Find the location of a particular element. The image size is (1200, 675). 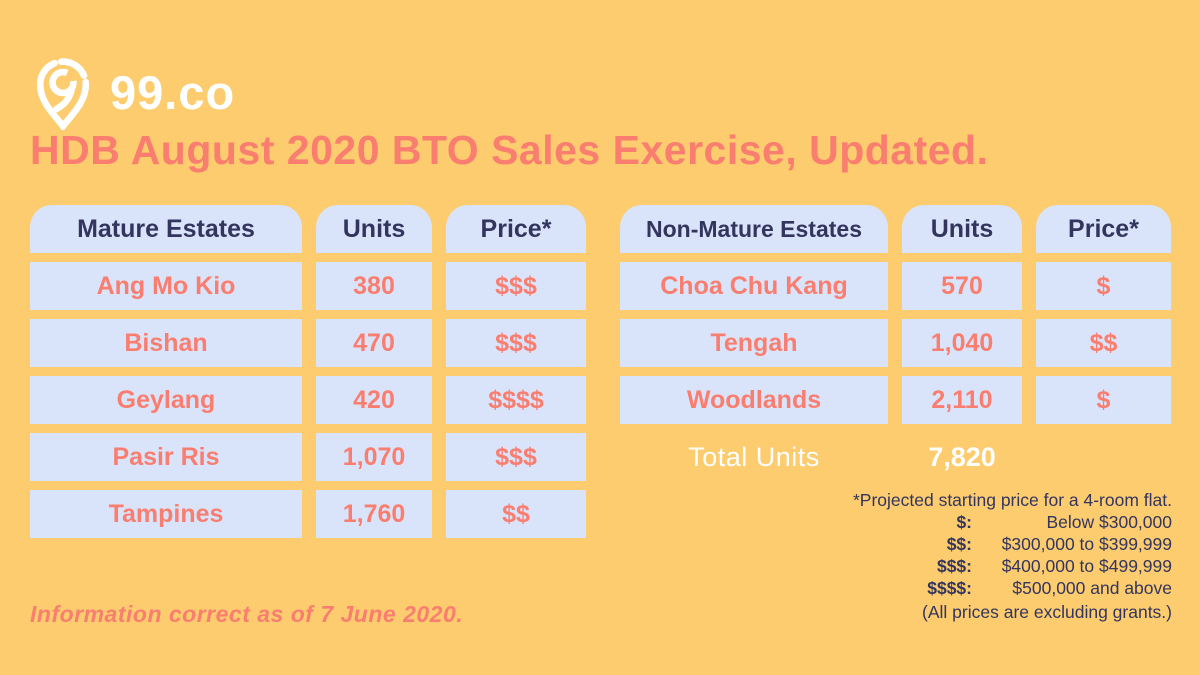

logo: 99.co is located at coordinates (133, 92).